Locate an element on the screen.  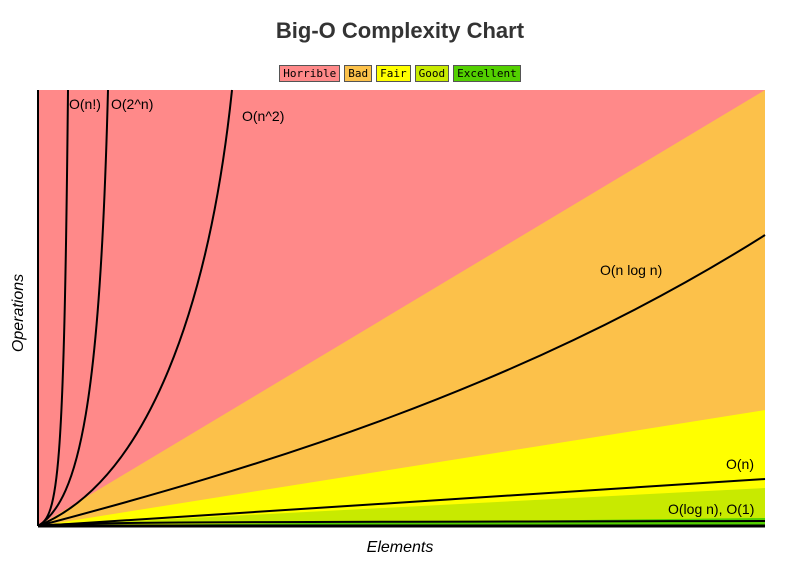
label-quadratic: O(n^2) is located at coordinates (263, 116).